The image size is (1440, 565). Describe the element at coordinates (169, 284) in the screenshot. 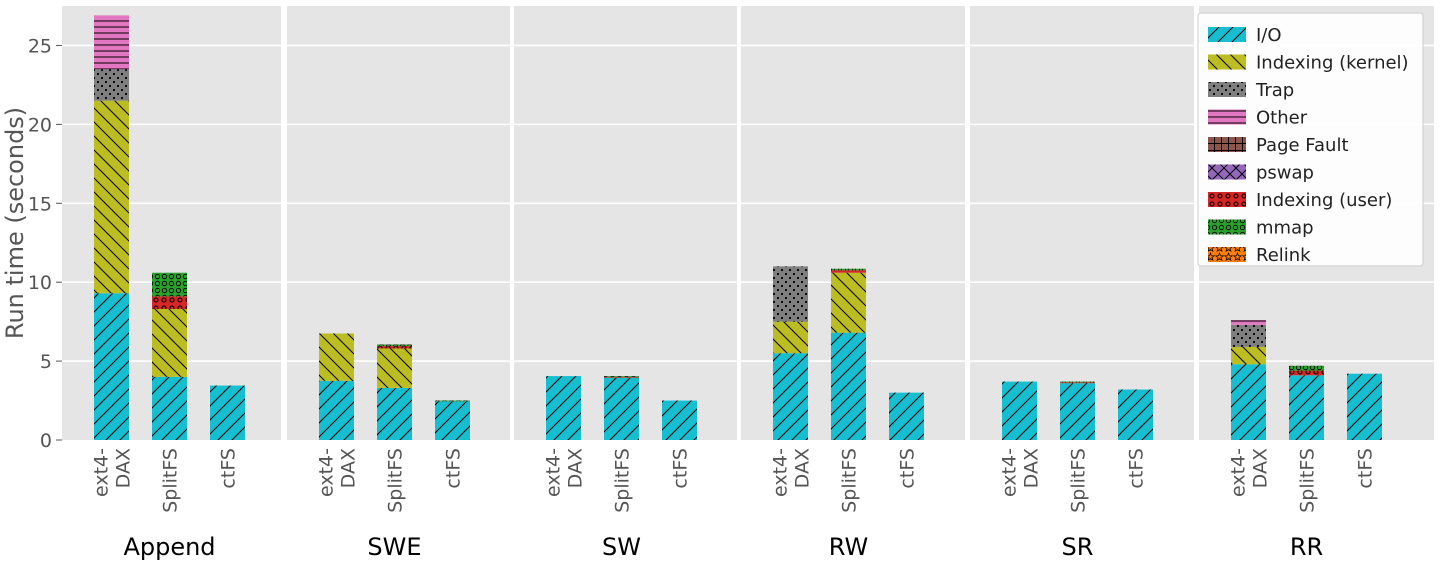

I see `bar-append-splitfs-mmap-hatch` at that location.